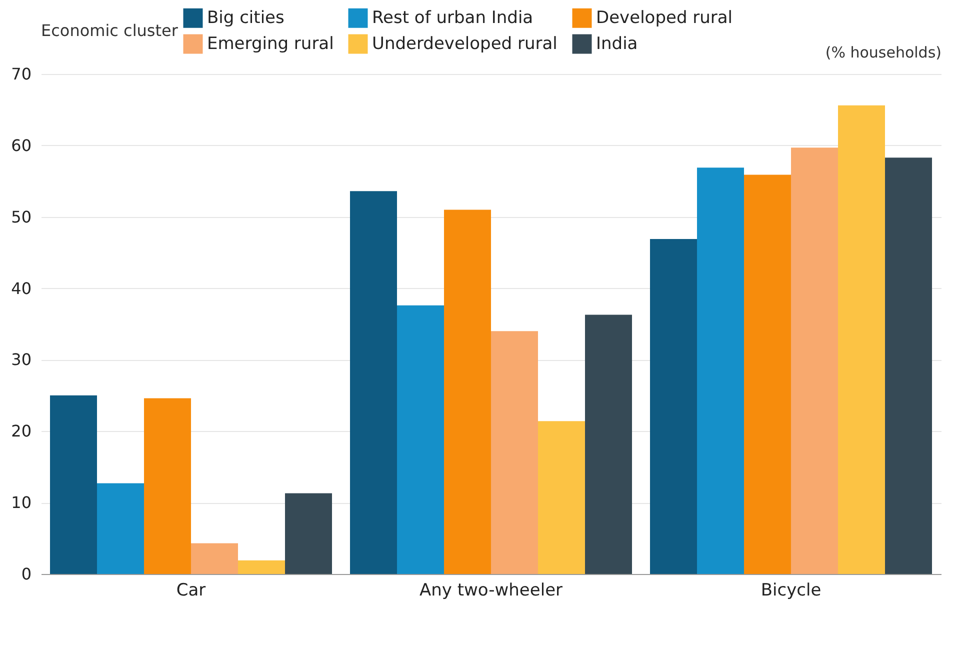  Describe the element at coordinates (21, 288) in the screenshot. I see `y-tick-label: 40` at that location.